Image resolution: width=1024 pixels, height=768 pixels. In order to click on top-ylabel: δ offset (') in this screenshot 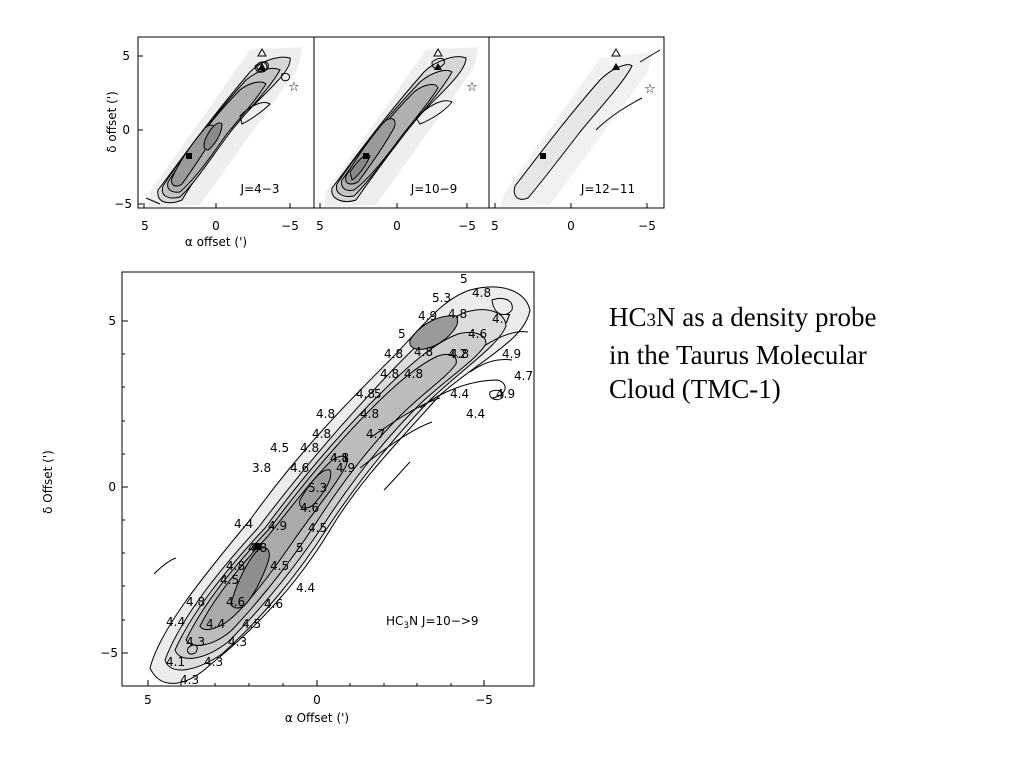, I will do `click(112, 122)`.